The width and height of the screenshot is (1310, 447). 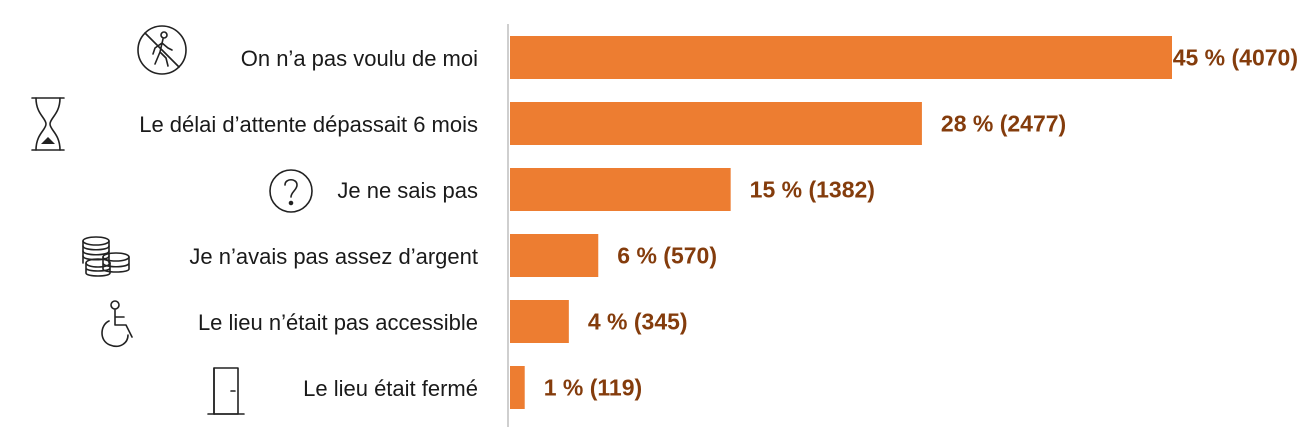 What do you see at coordinates (106, 256) in the screenshot?
I see `coins-icon` at bounding box center [106, 256].